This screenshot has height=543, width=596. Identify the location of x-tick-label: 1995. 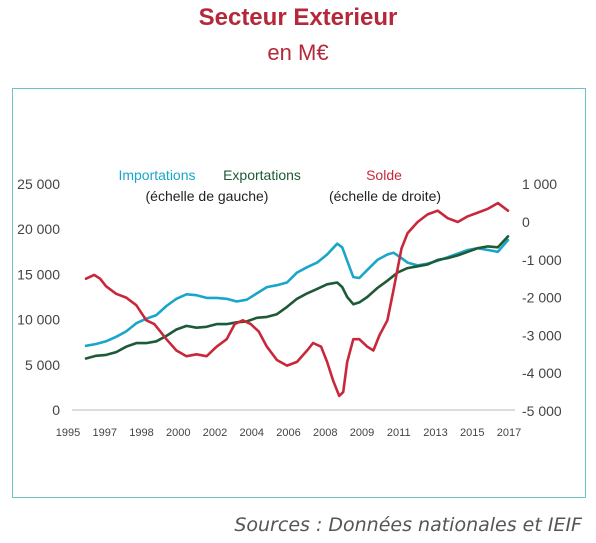
(68, 433).